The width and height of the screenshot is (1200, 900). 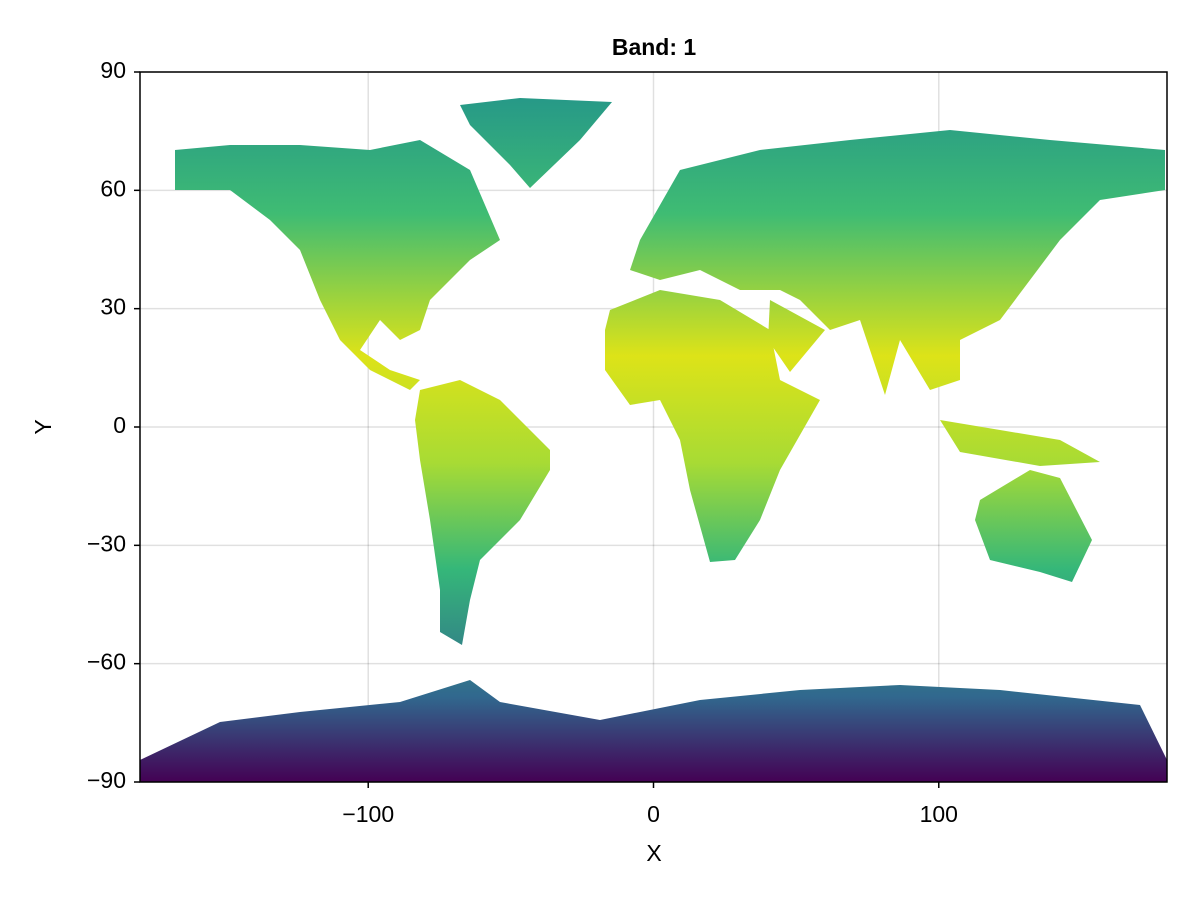 I want to click on y-tick-label: −60, so click(x=106, y=662).